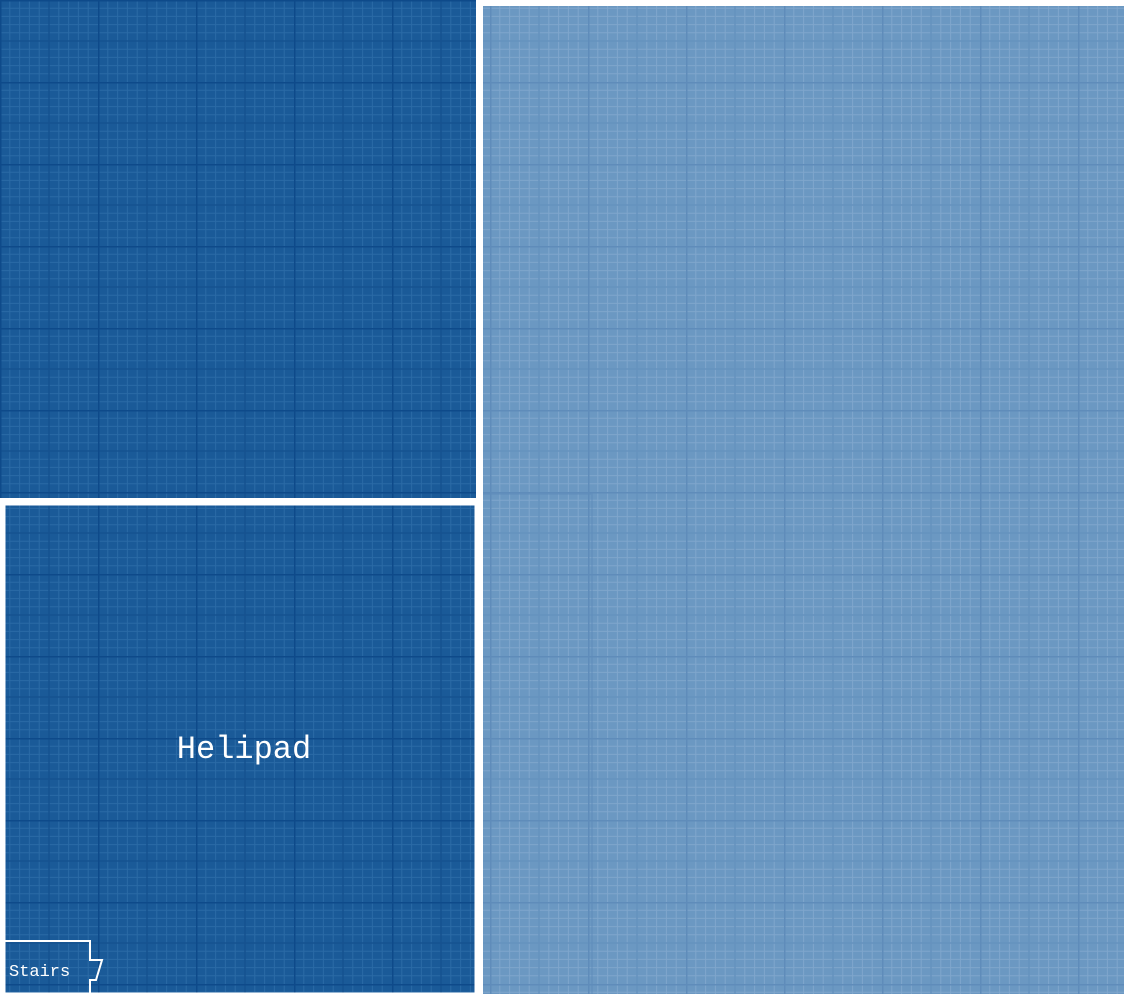 This screenshot has height=1000, width=1130. I want to click on room-stairs: Stairs, so click(54, 967).